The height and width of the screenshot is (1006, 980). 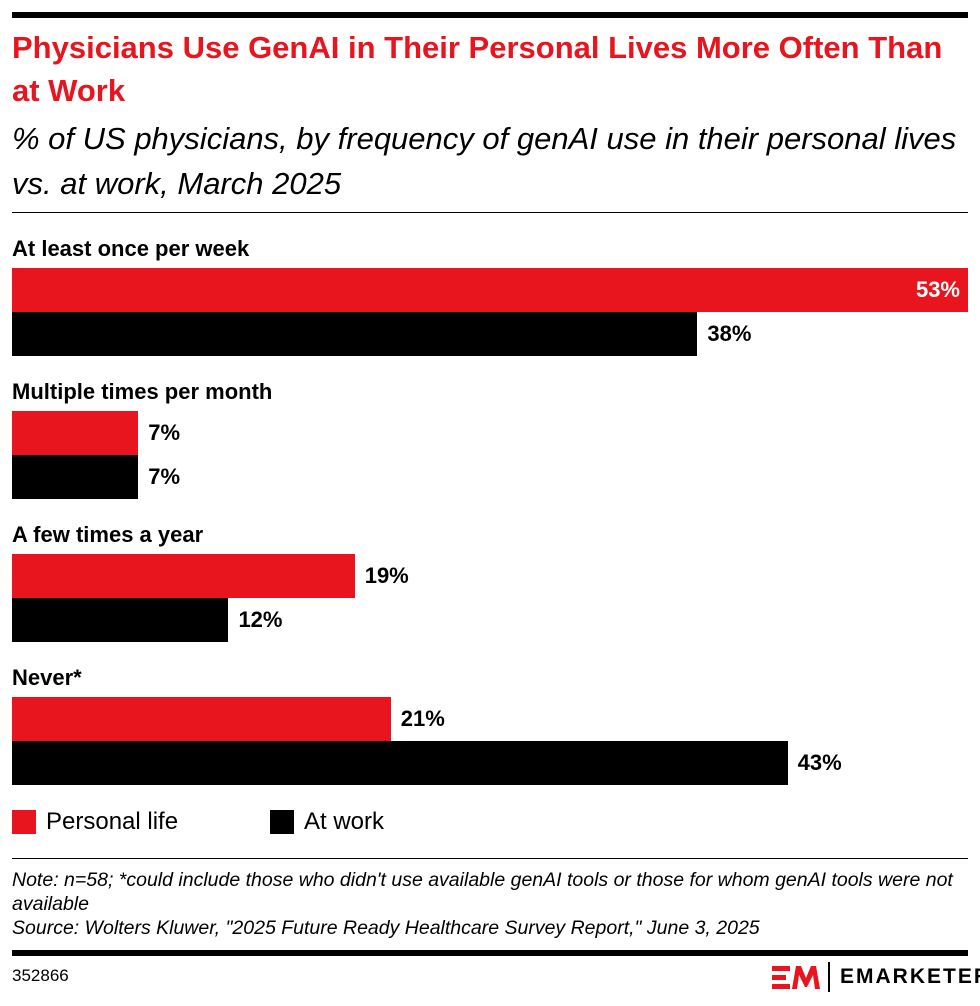 I want to click on value-label: 53%, so click(x=937, y=289).